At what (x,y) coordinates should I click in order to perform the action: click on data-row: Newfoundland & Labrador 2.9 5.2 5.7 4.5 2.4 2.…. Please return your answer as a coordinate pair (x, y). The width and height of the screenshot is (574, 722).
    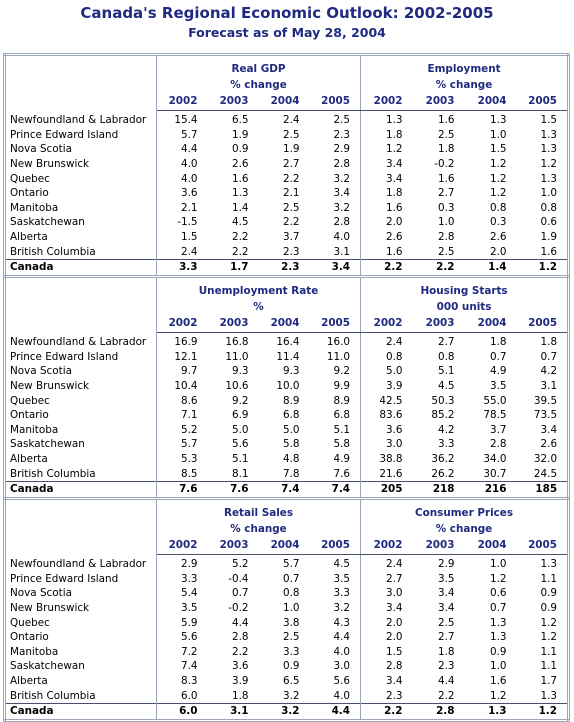
    Looking at the image, I should click on (286, 563).